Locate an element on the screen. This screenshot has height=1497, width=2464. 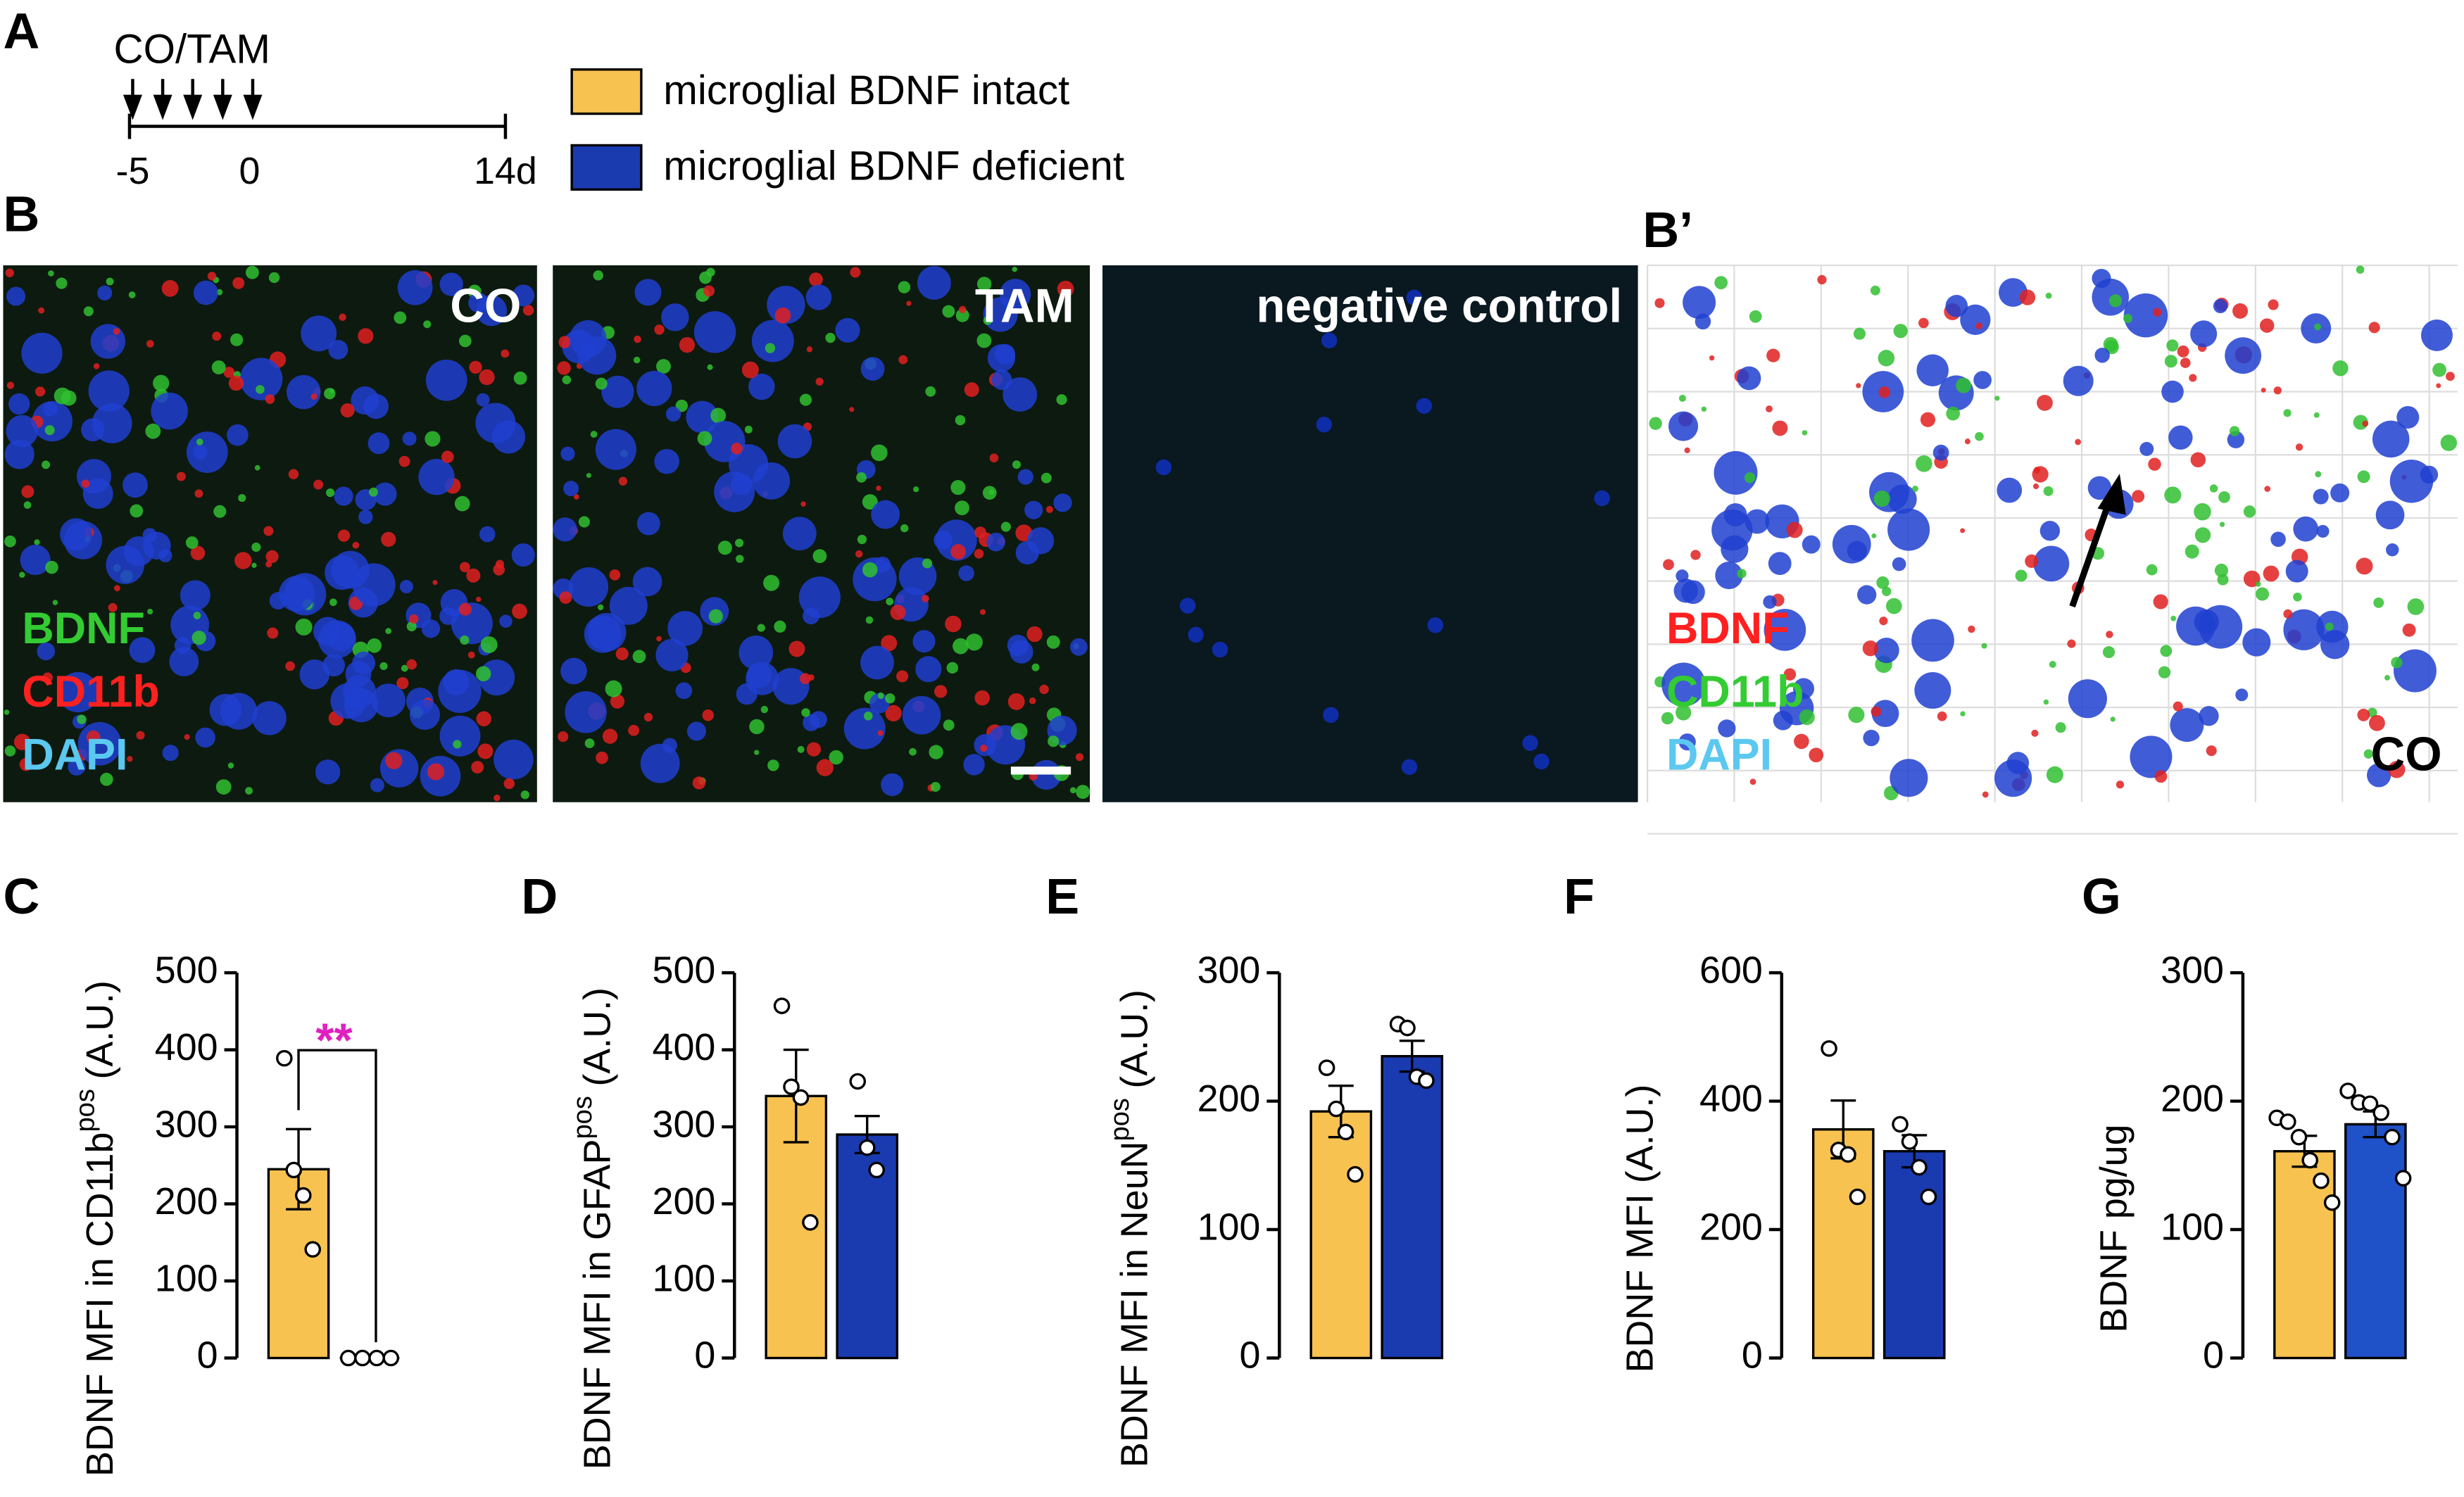
y-tick-label: 400 is located at coordinates (684, 1047).